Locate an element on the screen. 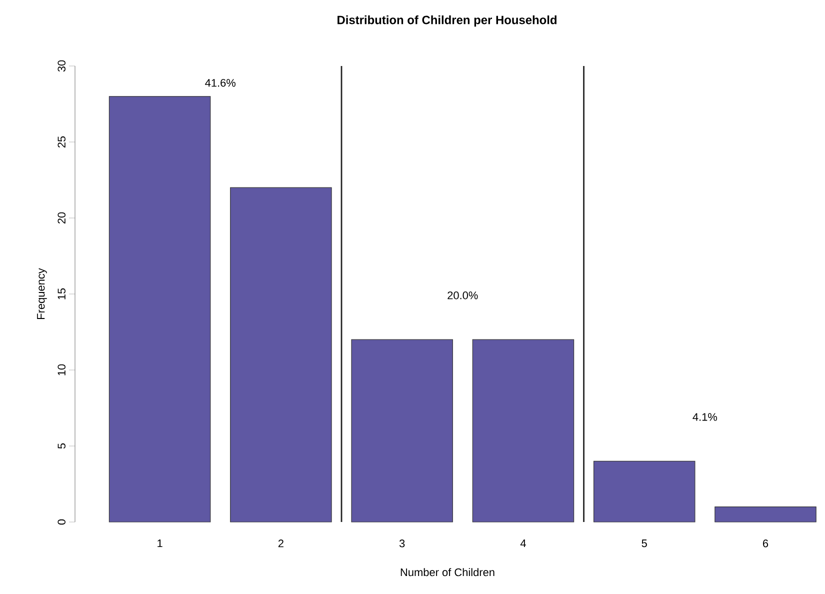  y-tick-label: 25 is located at coordinates (62, 142).